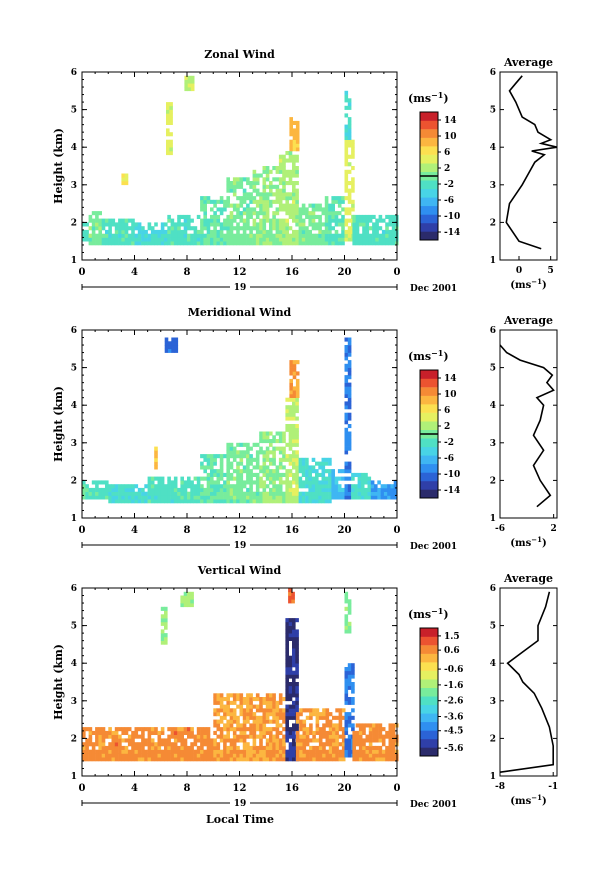  What do you see at coordinates (493, 331) in the screenshot?
I see `profile-y-tick-label: 6` at bounding box center [493, 331].